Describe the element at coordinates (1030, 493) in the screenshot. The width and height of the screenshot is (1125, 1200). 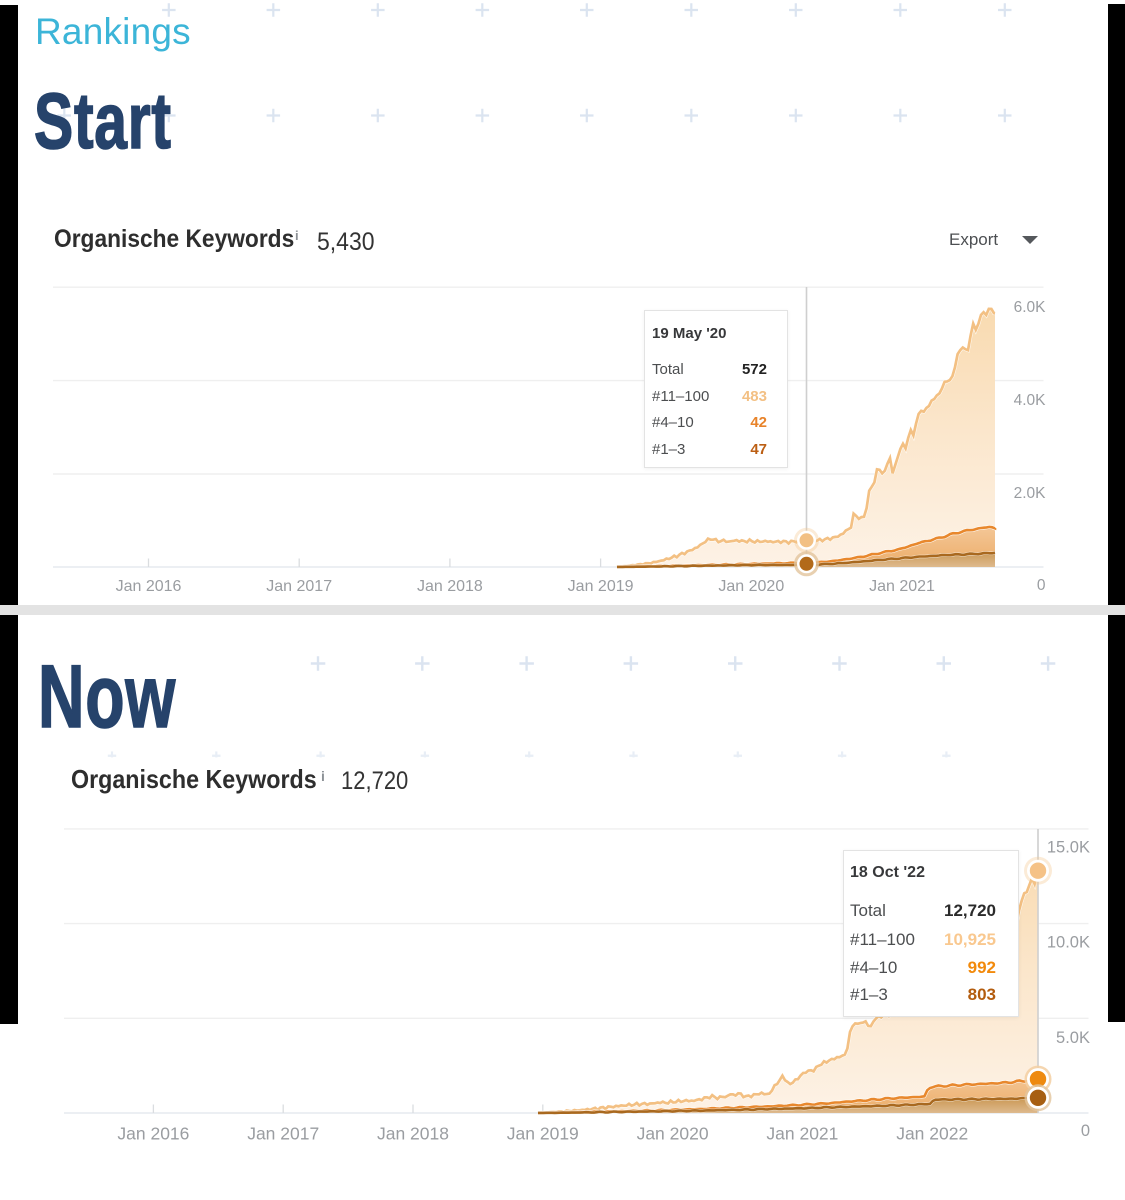
I see `svg-text: 2.0K` at that location.